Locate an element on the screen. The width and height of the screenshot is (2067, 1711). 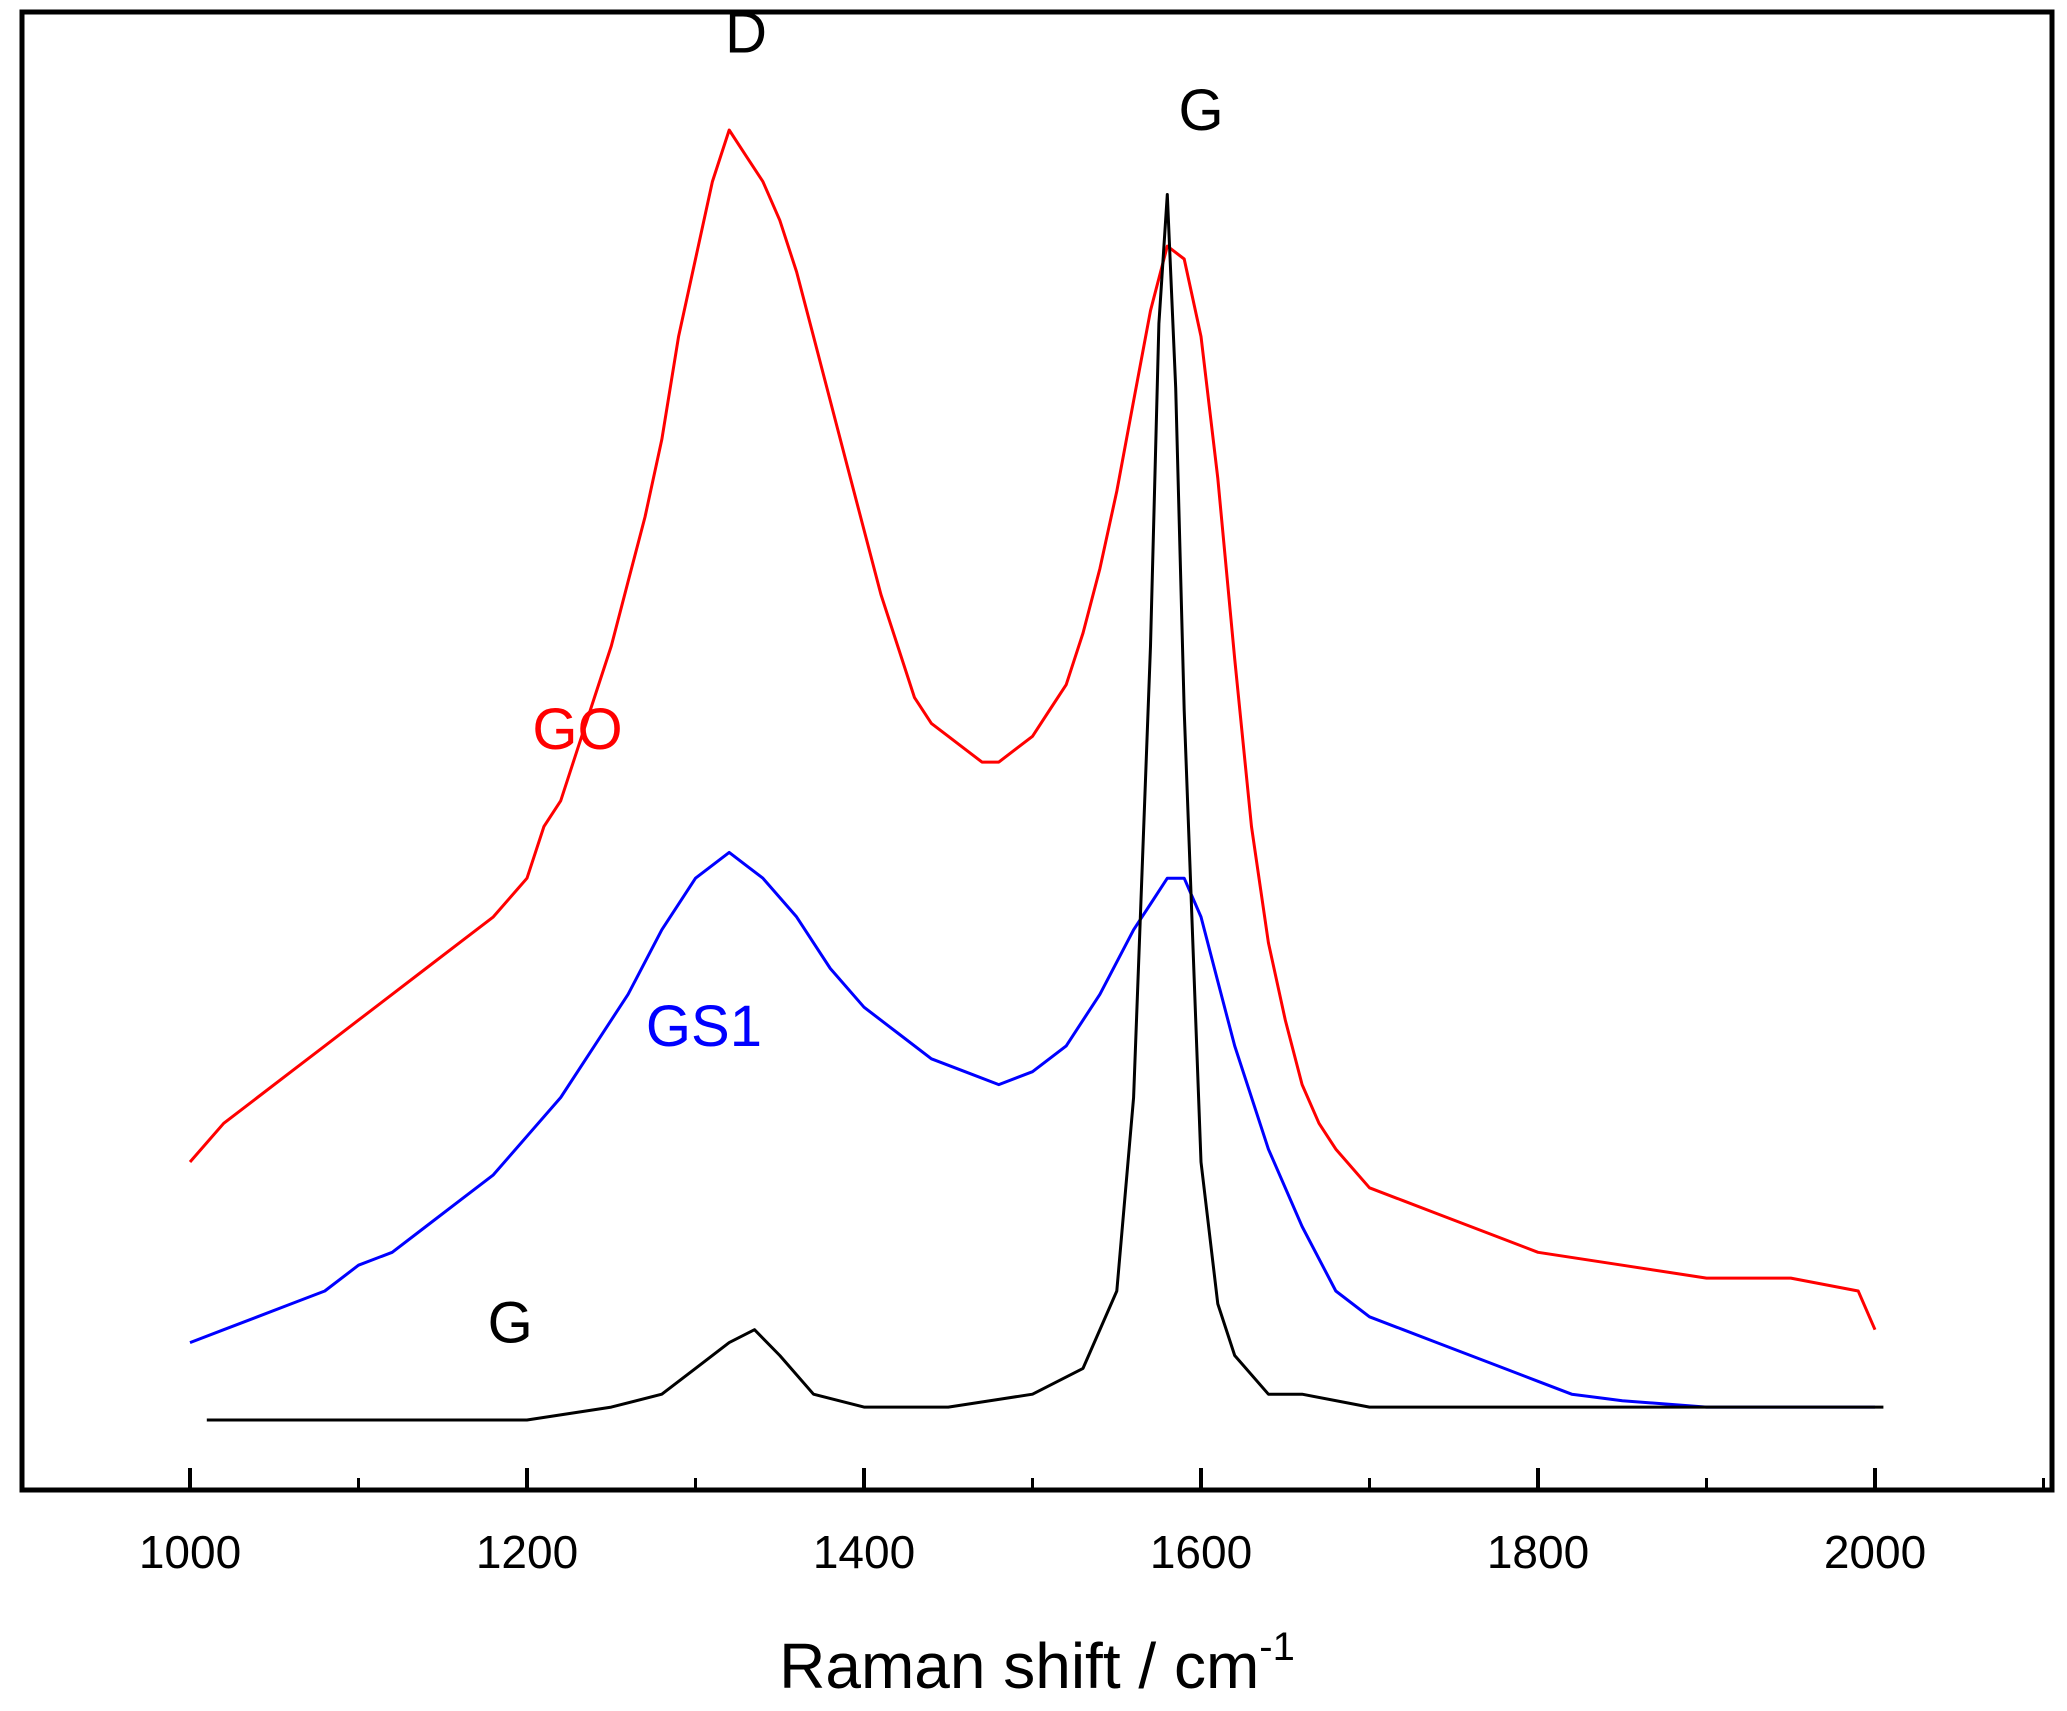
x-axis-label-text: Raman shift / cm is located at coordinates (1019, 1666).